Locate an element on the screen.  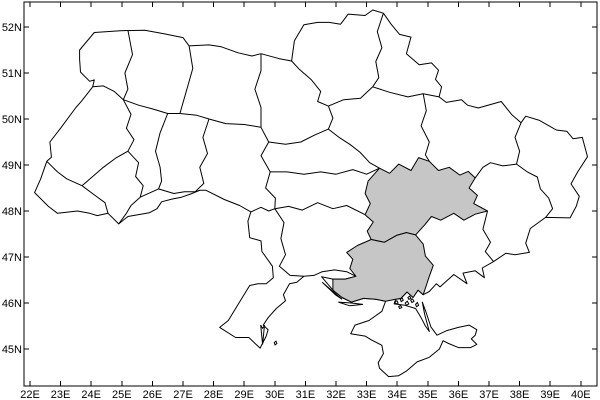
y-tick-label: 49N is located at coordinates (12, 166).